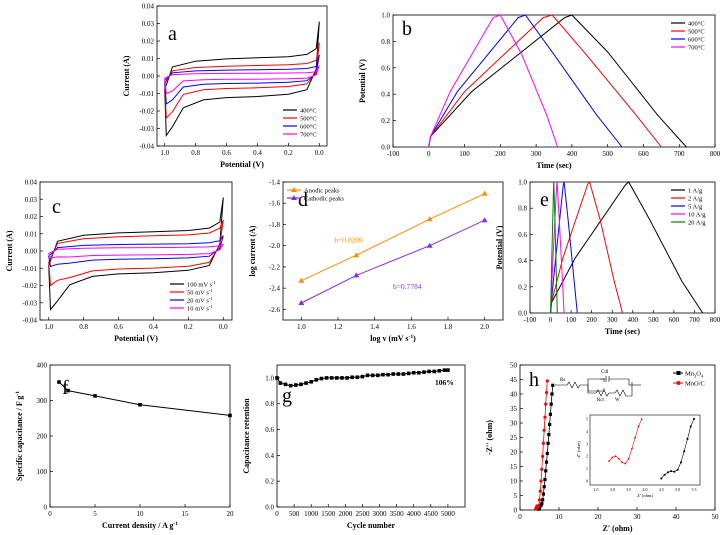 The height and width of the screenshot is (535, 725). I want to click on y-tick-label: -2.6, so click(275, 310).